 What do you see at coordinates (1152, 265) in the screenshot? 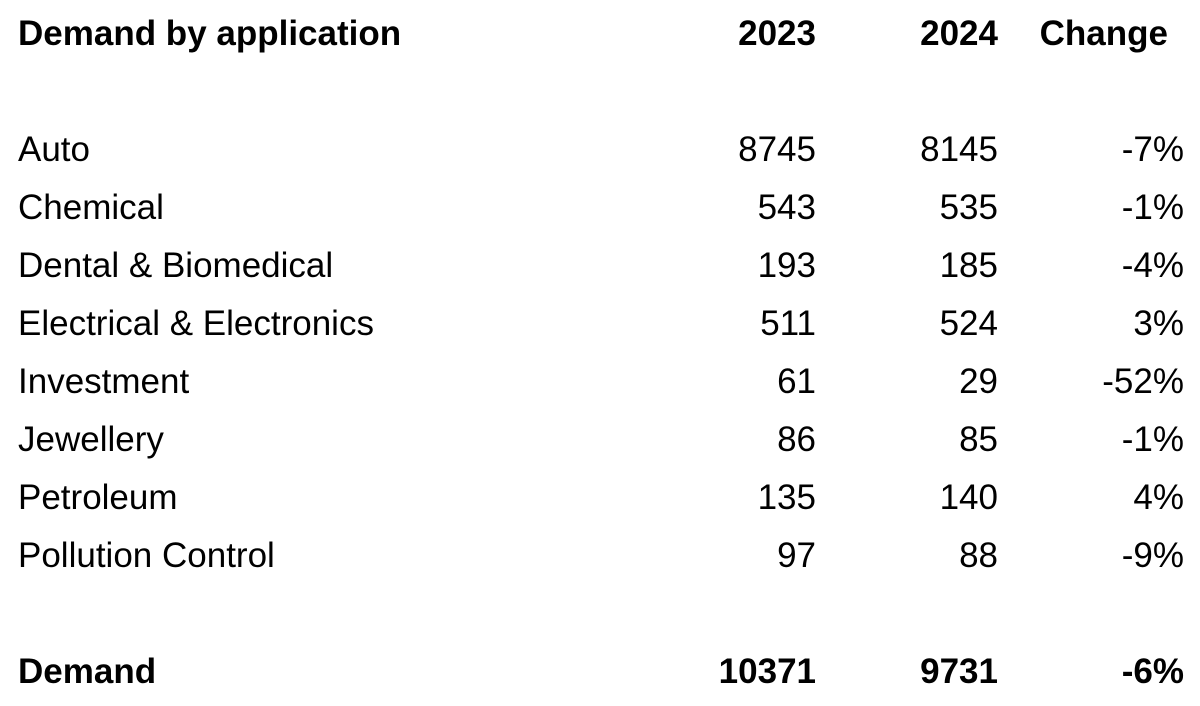
I see `row-change: -4%` at bounding box center [1152, 265].